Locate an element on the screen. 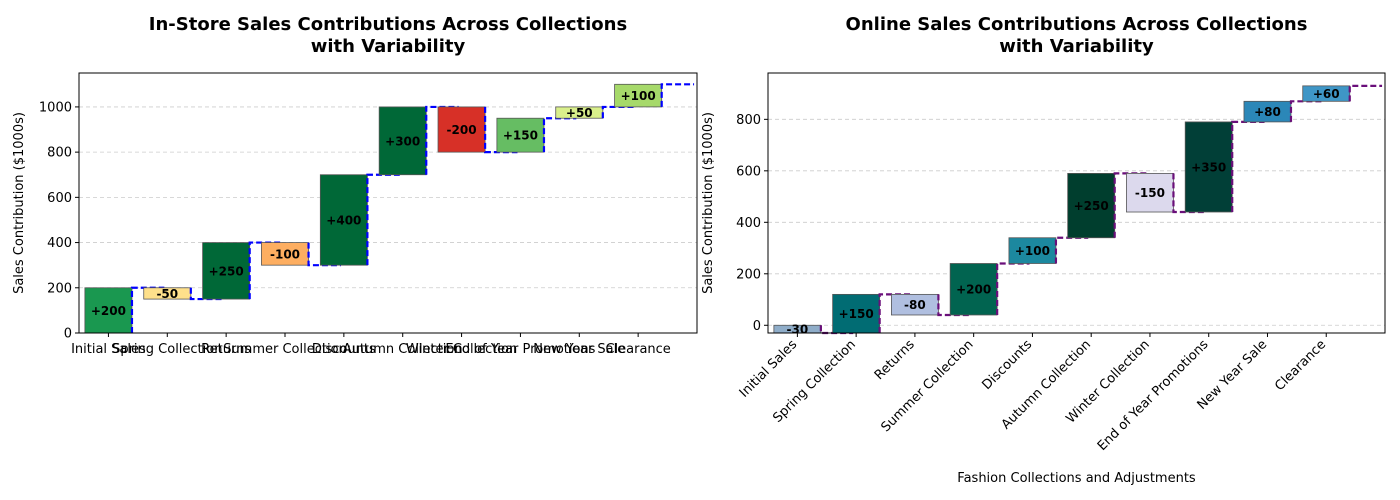 Image resolution: width=1400 pixels, height=500 pixels. bar-value-label: +80 is located at coordinates (1267, 112).